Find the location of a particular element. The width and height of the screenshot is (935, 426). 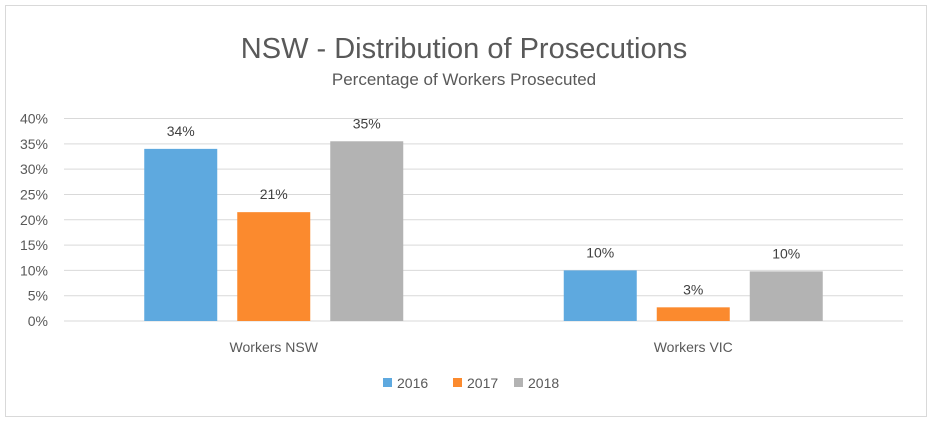

legend-label: 2017 is located at coordinates (482, 383).